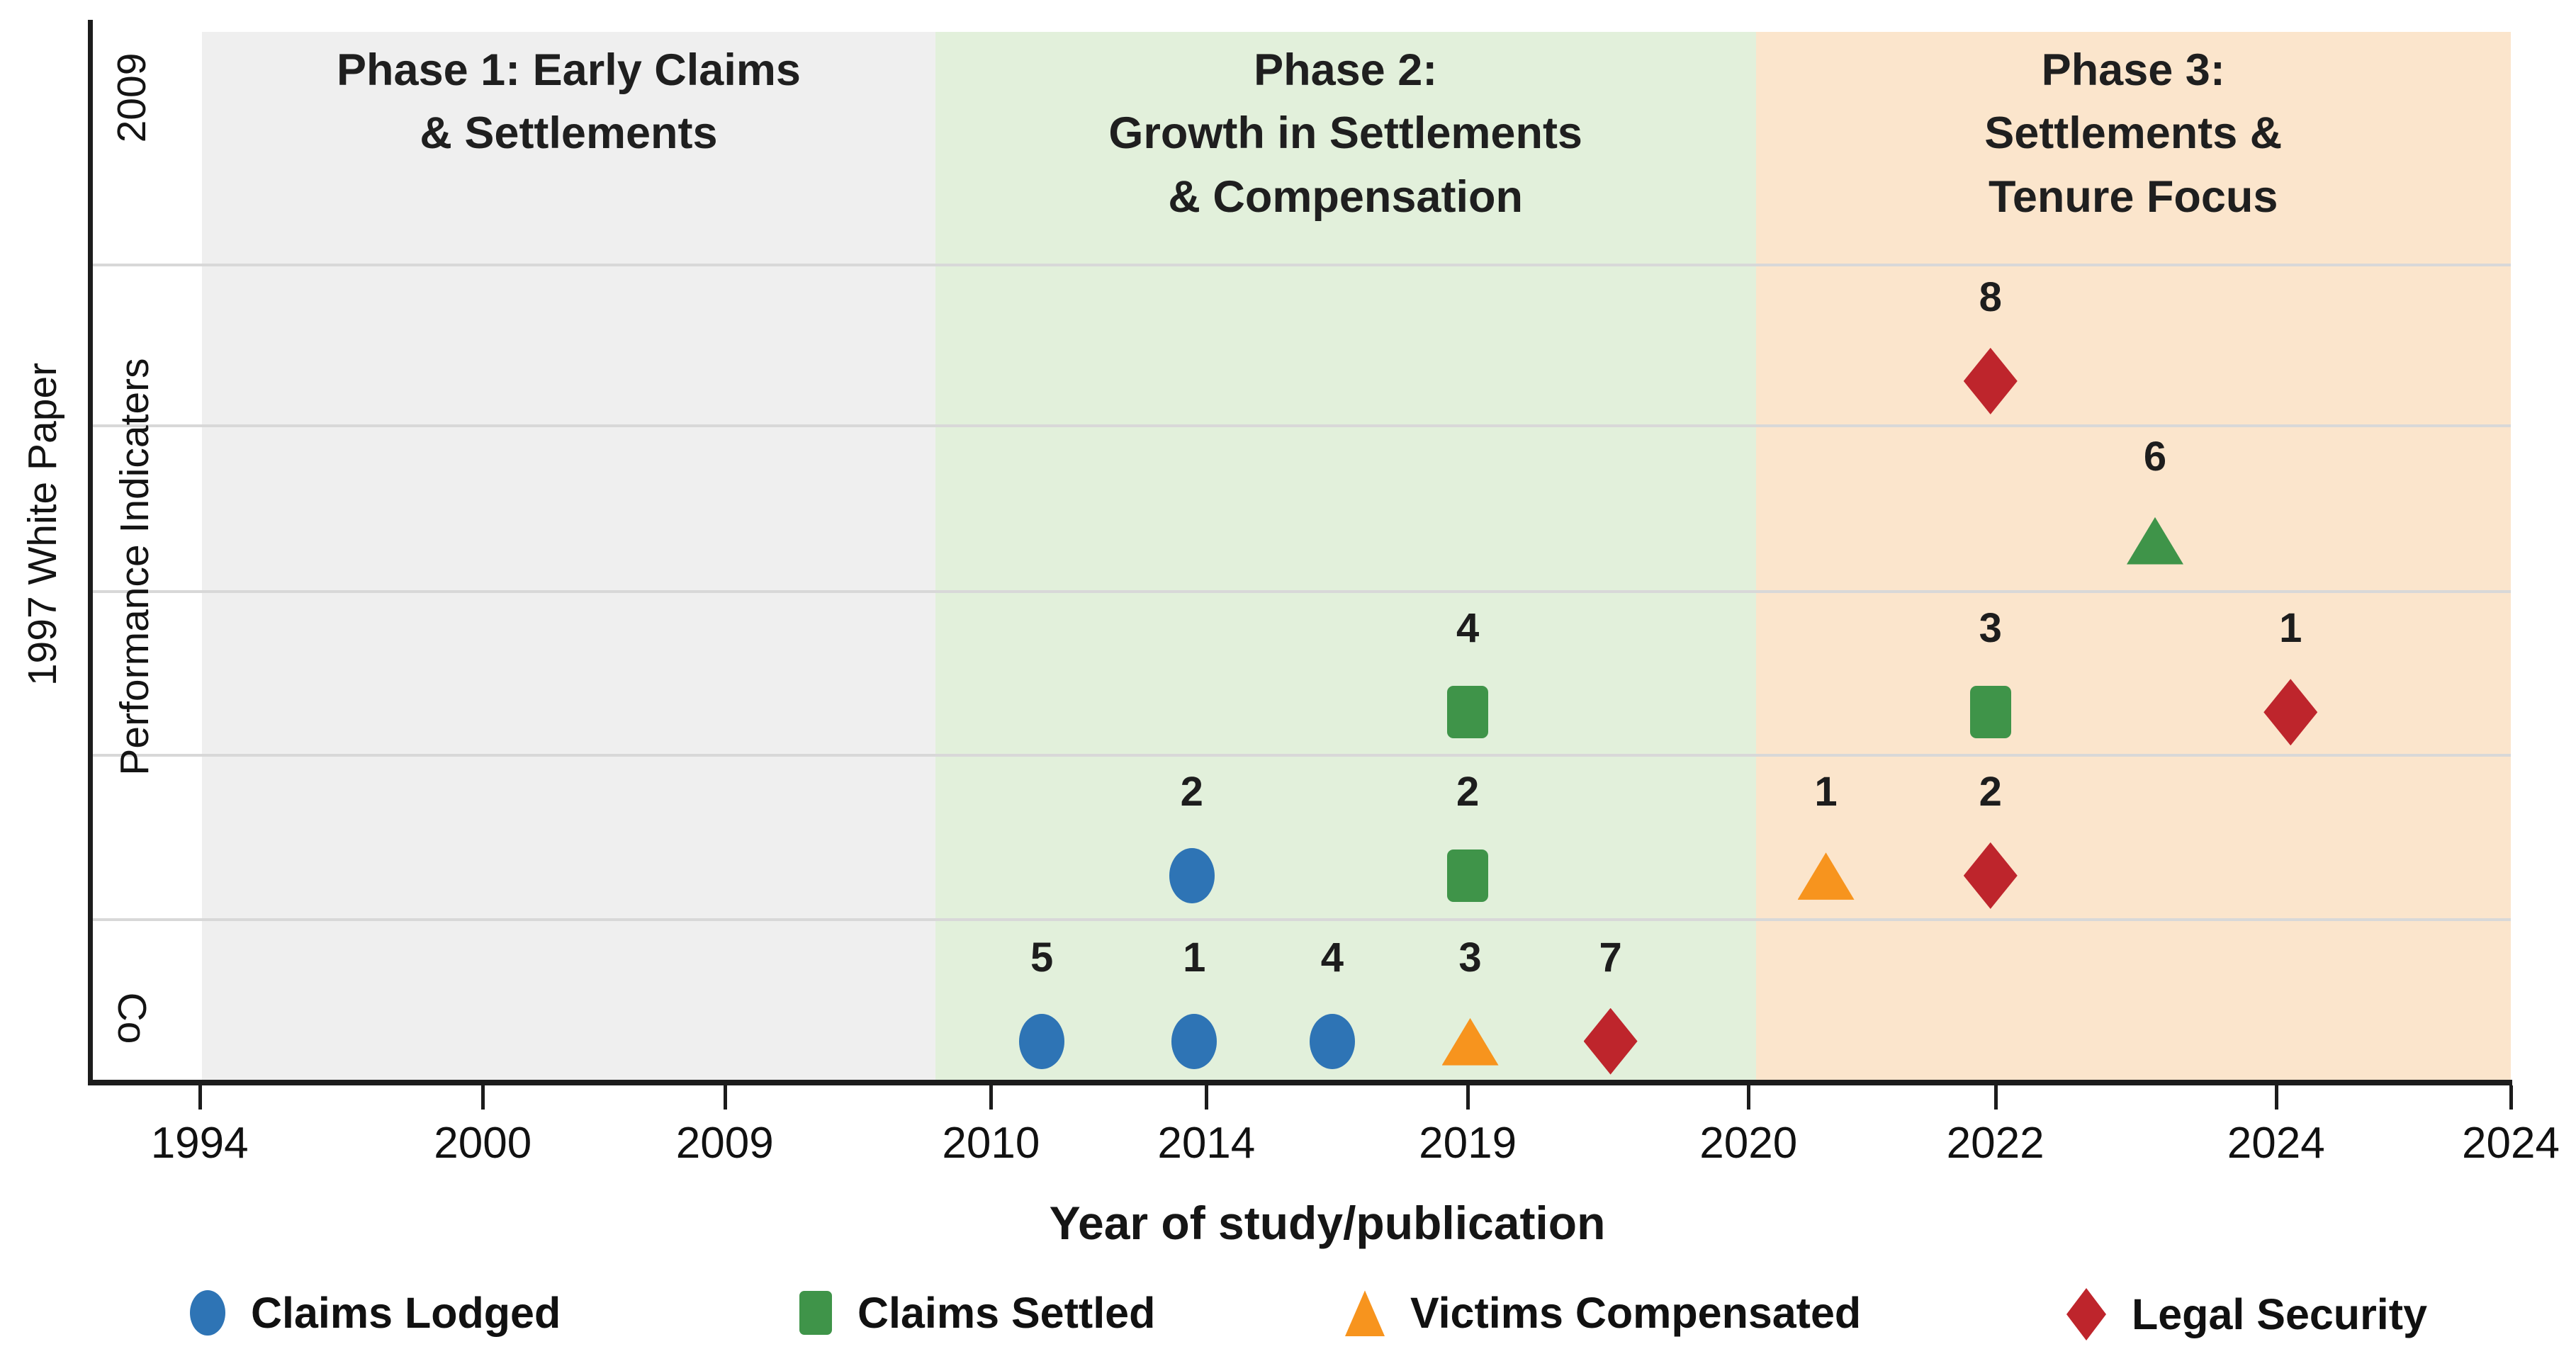 This screenshot has width=2576, height=1366. I want to click on point-count-label: 6, so click(2155, 456).